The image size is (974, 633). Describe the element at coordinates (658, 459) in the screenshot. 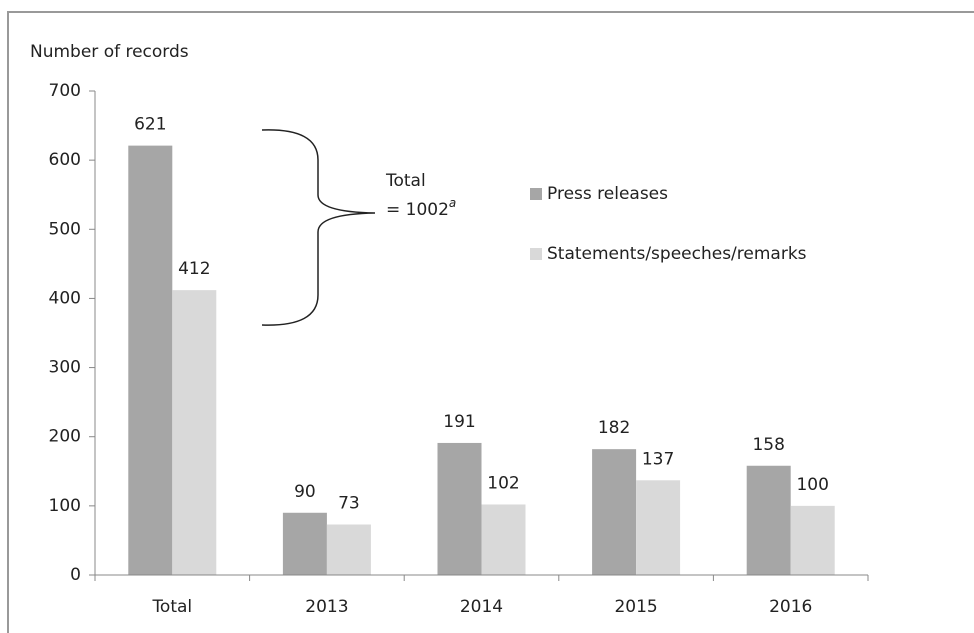

I see `value-label: 137` at that location.